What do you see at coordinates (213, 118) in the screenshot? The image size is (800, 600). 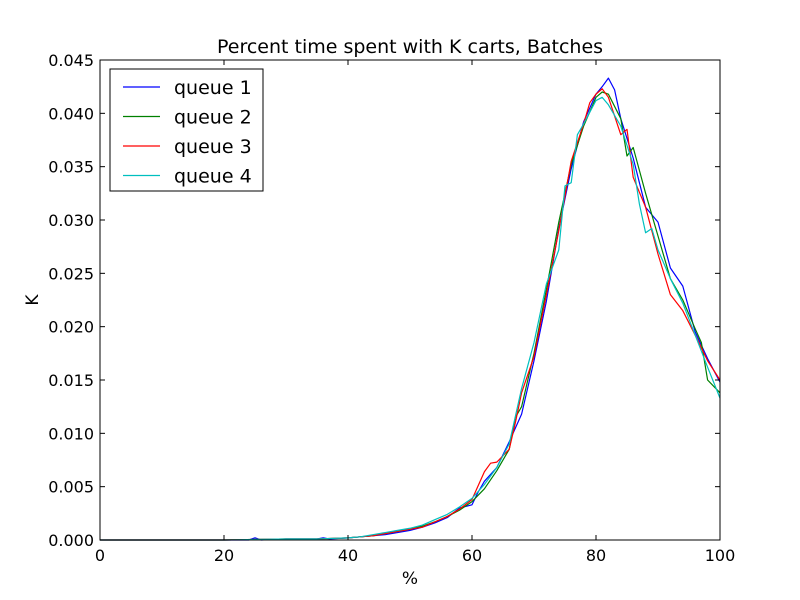 I see `legend-label: queue 2` at bounding box center [213, 118].